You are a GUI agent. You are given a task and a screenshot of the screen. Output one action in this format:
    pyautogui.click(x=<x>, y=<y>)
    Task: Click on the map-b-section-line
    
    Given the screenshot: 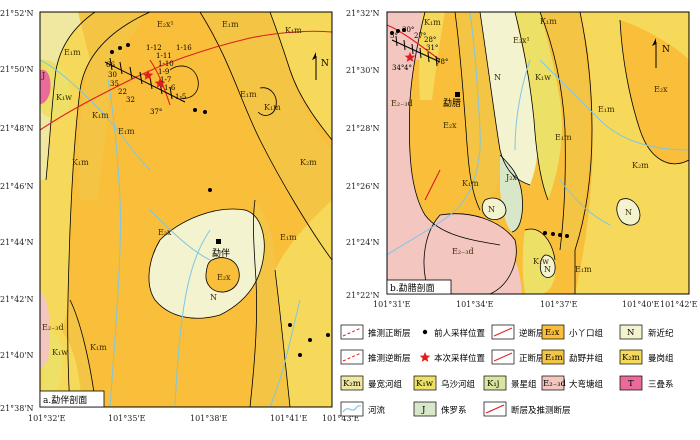 What is the action you would take?
    pyautogui.click(x=416, y=51)
    